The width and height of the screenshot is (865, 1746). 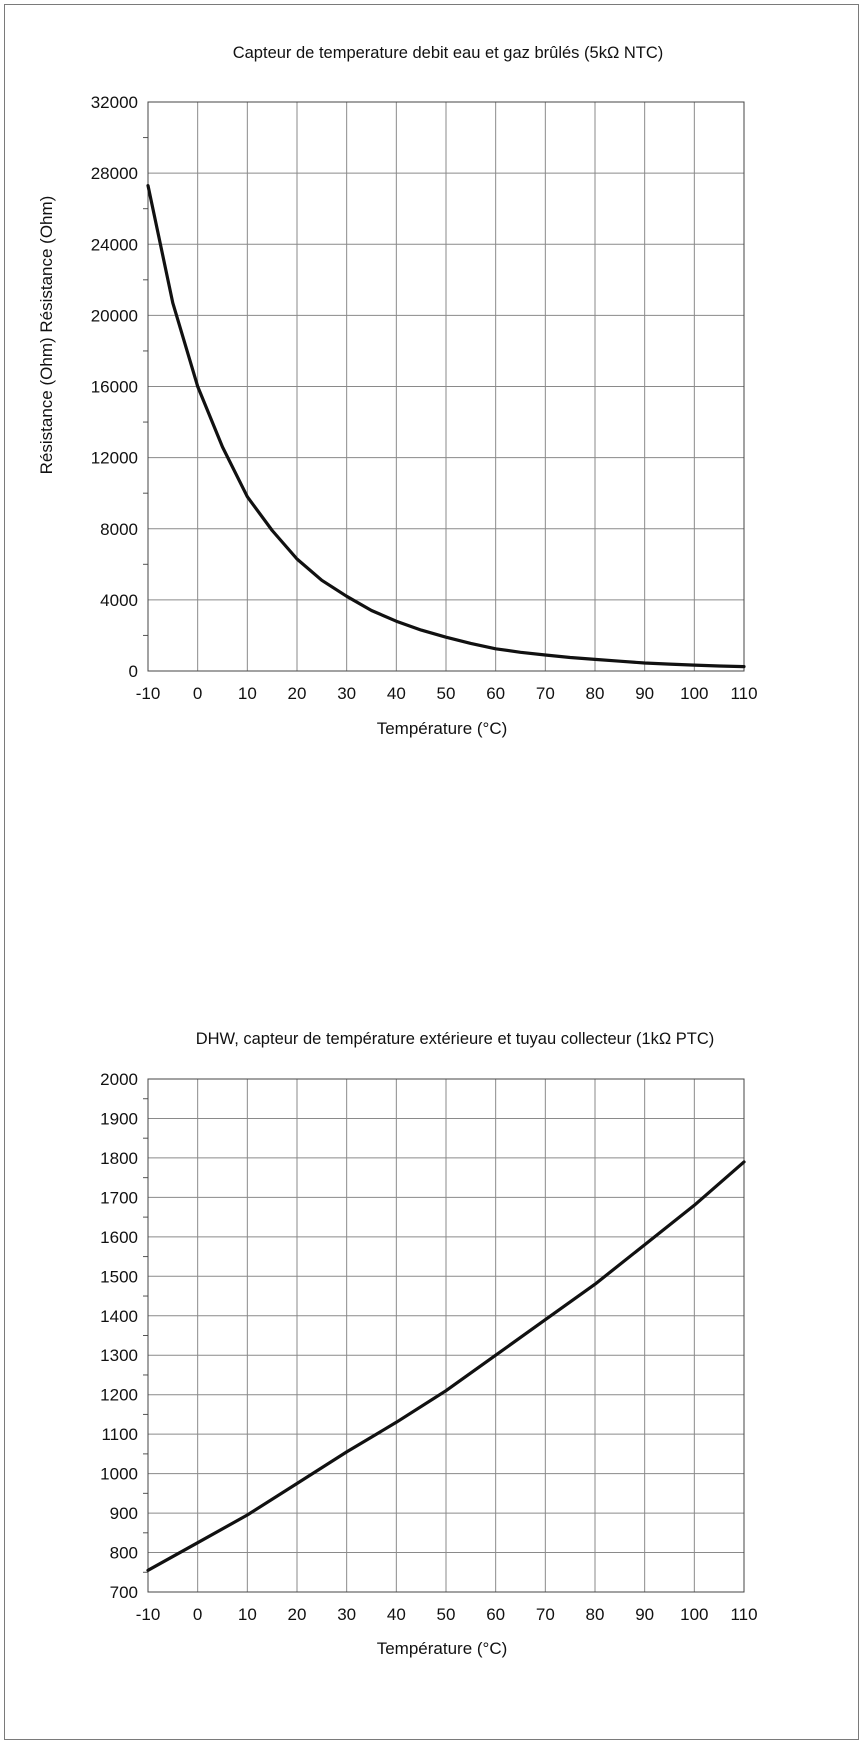 What do you see at coordinates (545, 1614) in the screenshot?
I see `chart-ptc-x-tick-label: 70` at bounding box center [545, 1614].